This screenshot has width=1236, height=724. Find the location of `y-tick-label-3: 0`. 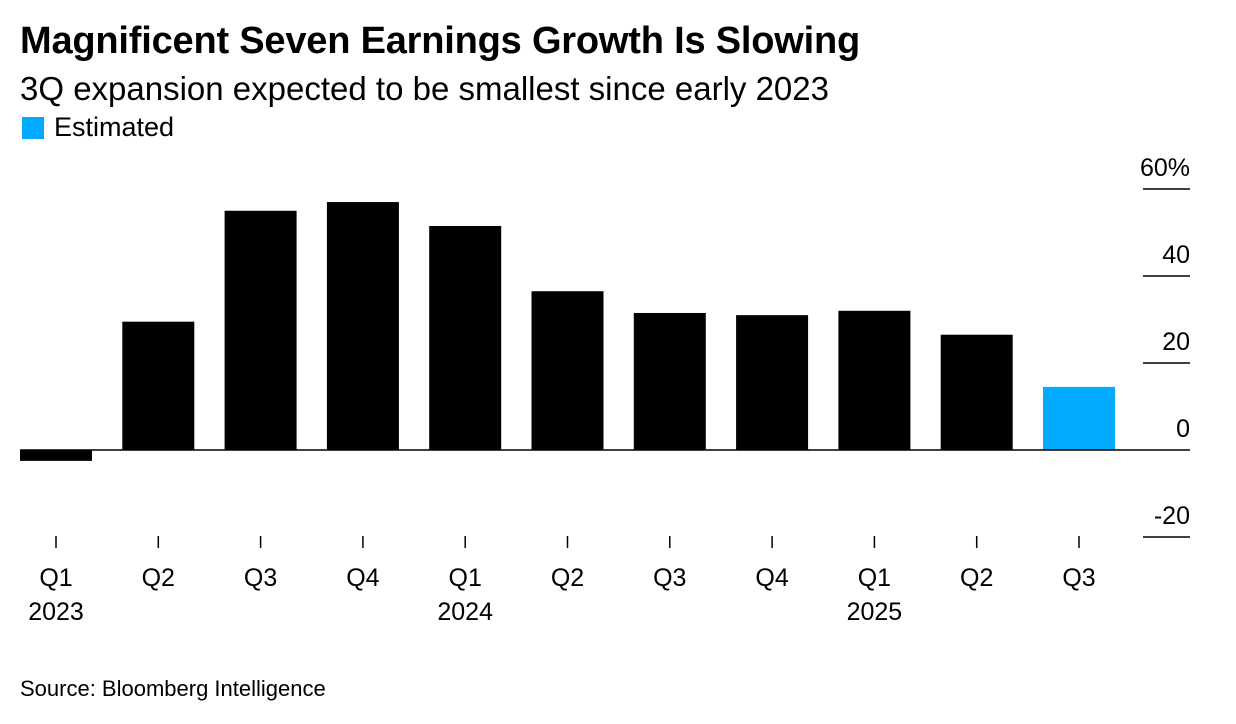

y-tick-label-3: 0 is located at coordinates (1183, 429).